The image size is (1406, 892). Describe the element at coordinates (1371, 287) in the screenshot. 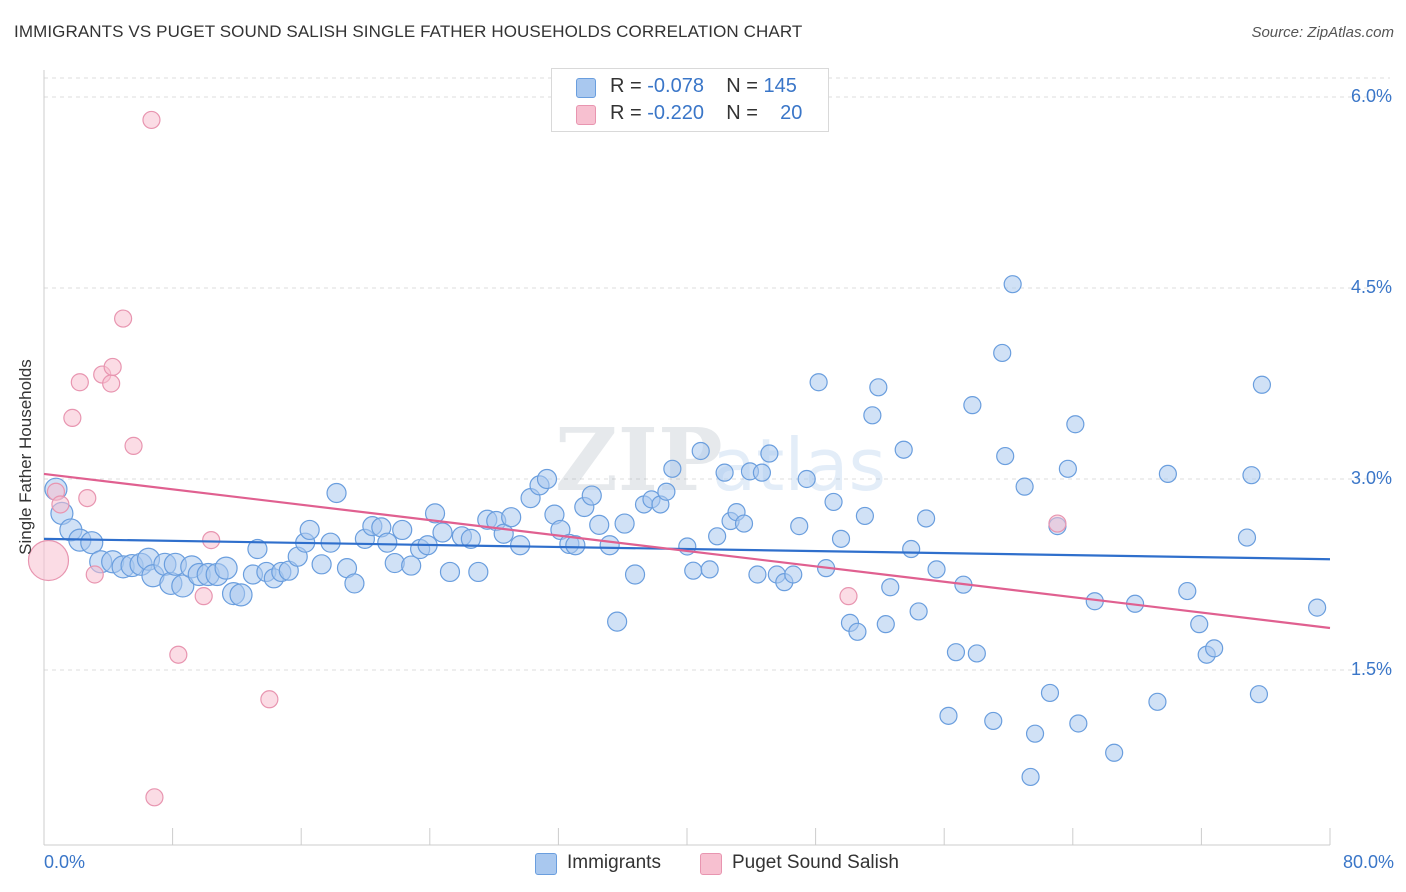

I see `y-tick-label: 4.5%` at that location.